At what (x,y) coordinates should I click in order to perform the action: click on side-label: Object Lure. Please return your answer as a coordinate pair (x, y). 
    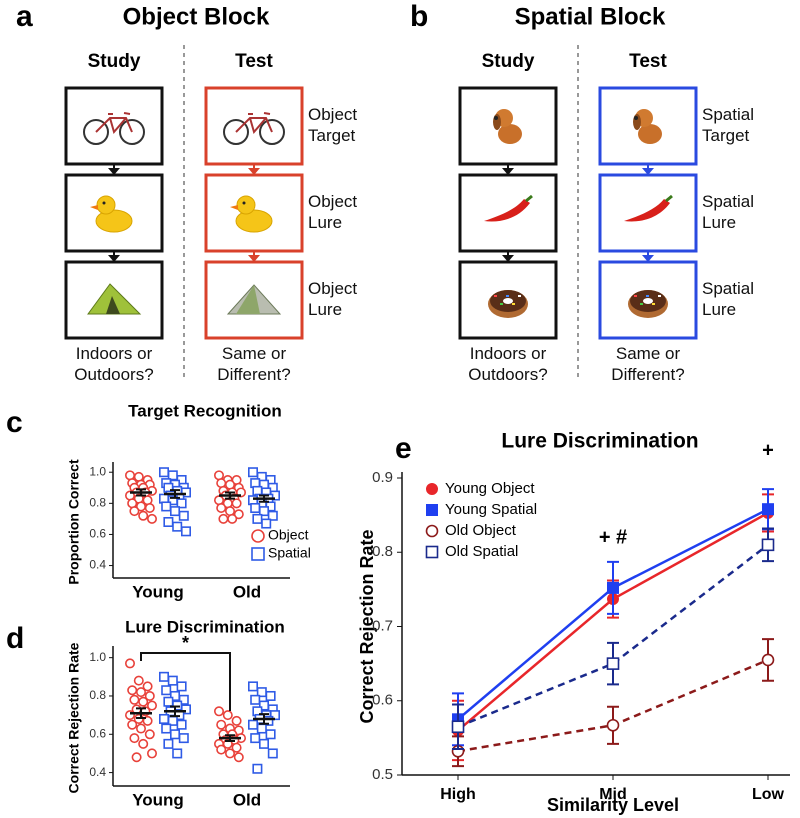
    Looking at the image, I should click on (333, 299).